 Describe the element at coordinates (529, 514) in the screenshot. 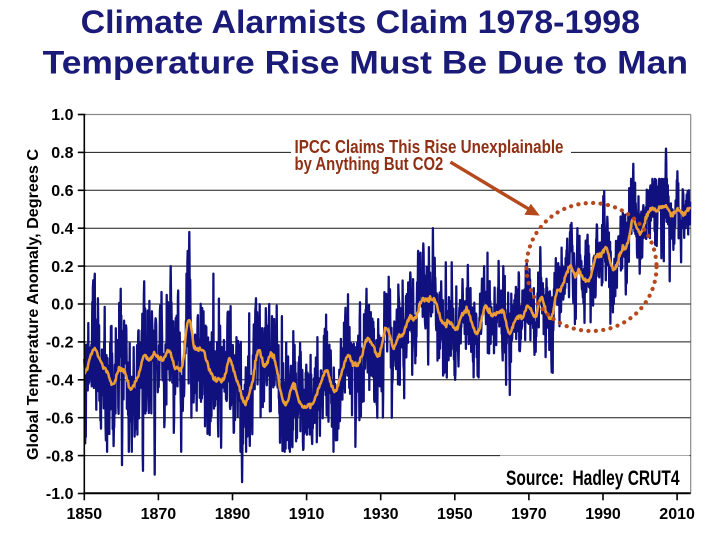

I see `svg-text: 1970` at that location.